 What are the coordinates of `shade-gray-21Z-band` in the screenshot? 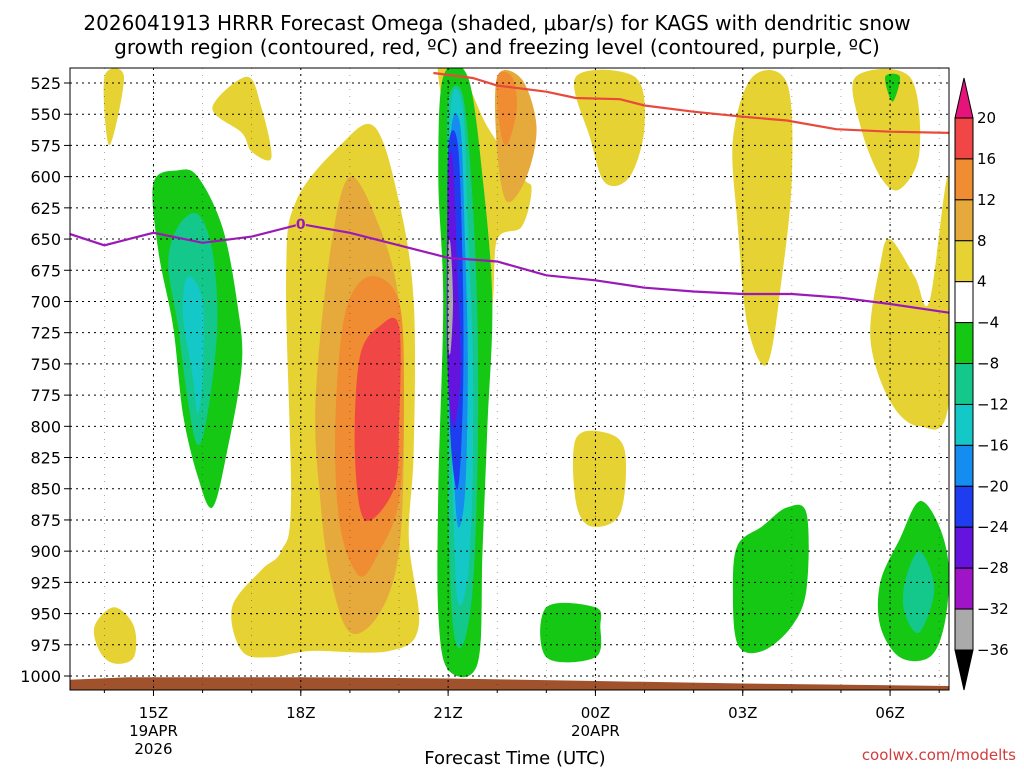 It's located at (450, 297).